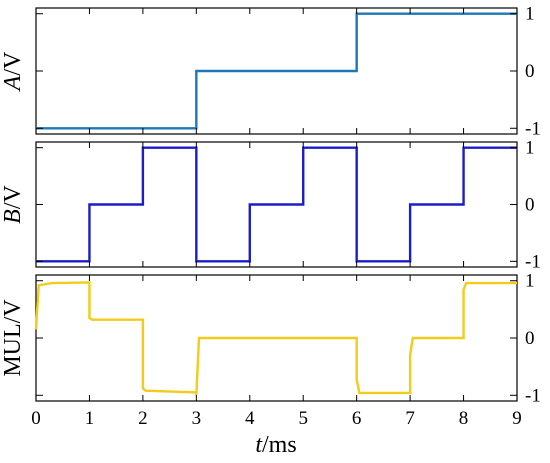  What do you see at coordinates (464, 418) in the screenshot?
I see `x-tick-label: 8` at bounding box center [464, 418].